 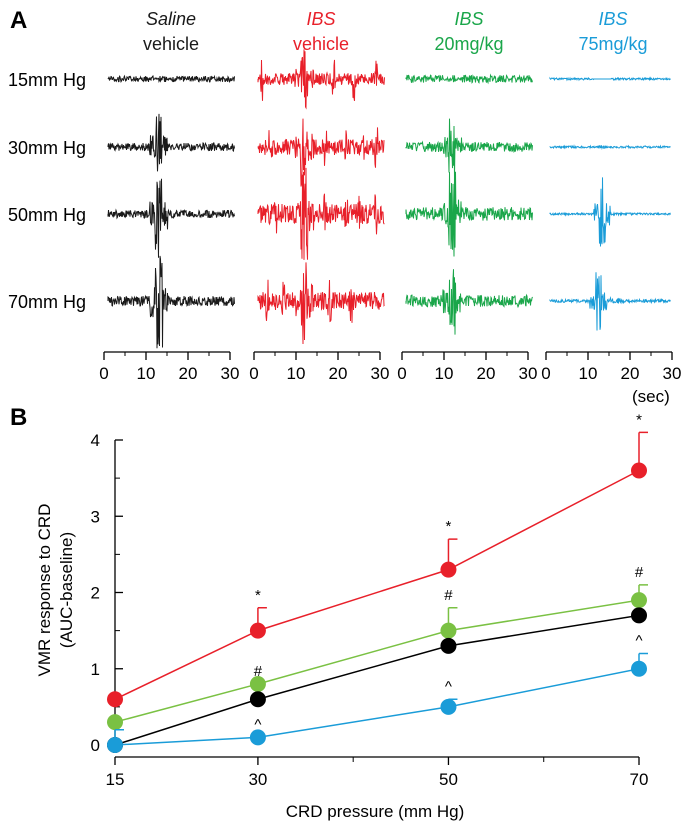 I want to click on panel-b-label: B, so click(x=18, y=417).